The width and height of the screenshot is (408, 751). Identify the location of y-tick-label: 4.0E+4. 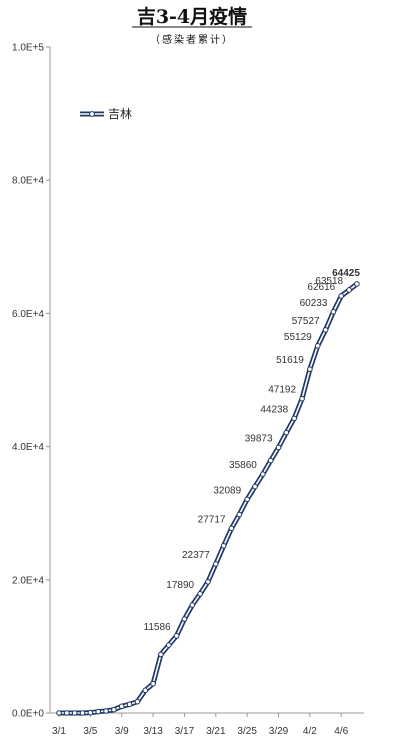
(28, 447).